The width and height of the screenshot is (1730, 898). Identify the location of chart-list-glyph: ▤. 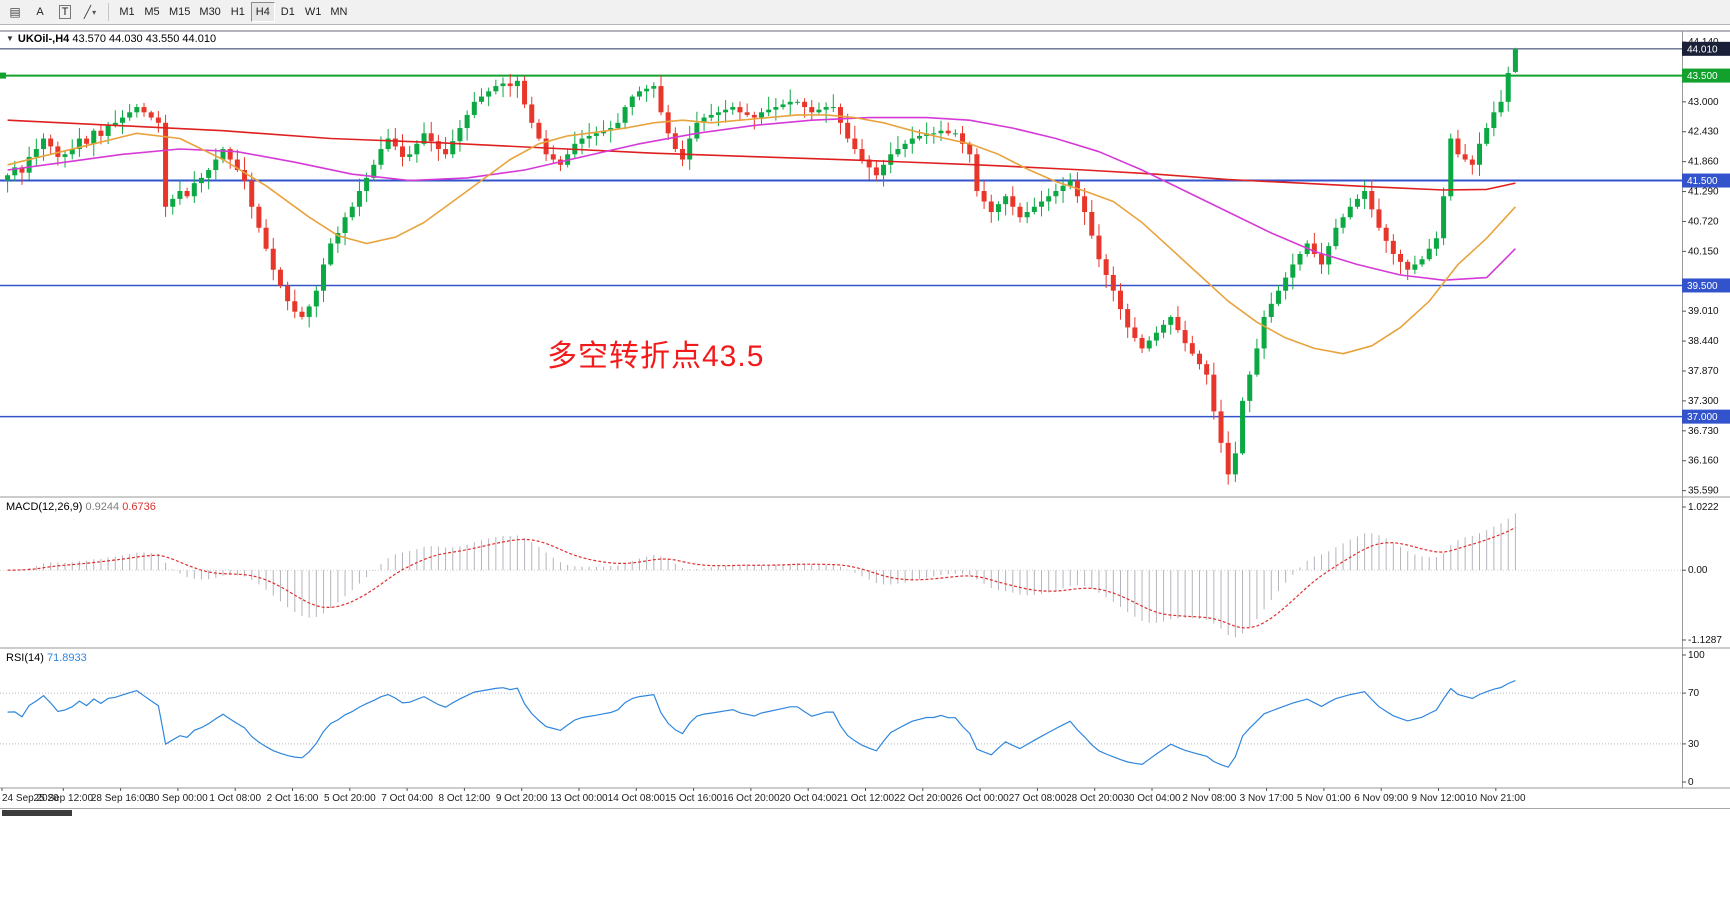
(15, 12).